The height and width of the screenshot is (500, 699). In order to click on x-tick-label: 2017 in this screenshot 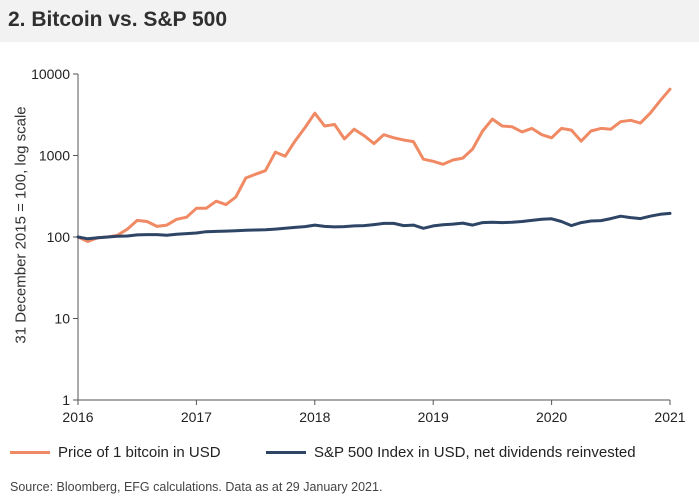, I will do `click(196, 417)`.